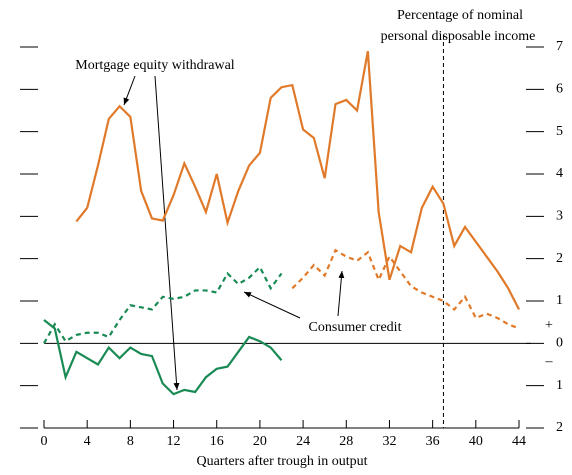  I want to click on x-axis-title: Quarters after trough in output, so click(281, 461).